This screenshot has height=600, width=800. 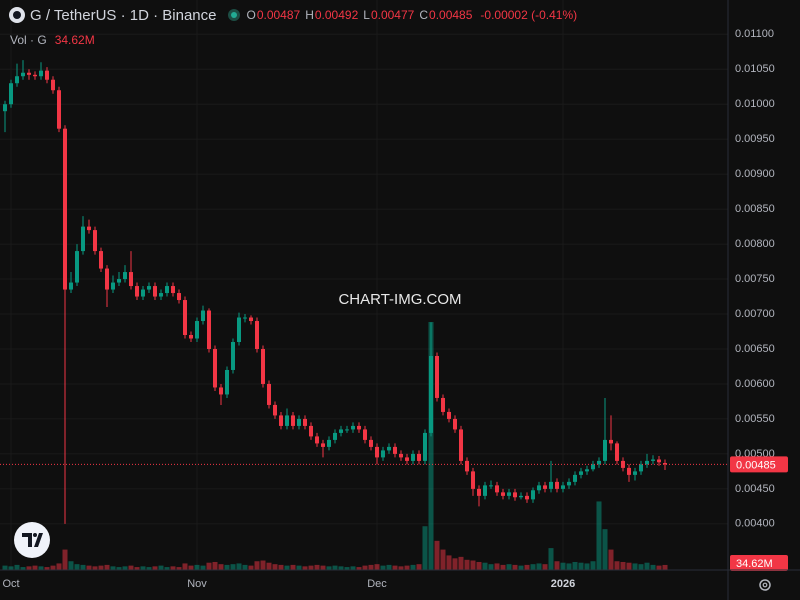 What do you see at coordinates (755, 209) in the screenshot?
I see `y-tick-label: 0.00850` at bounding box center [755, 209].